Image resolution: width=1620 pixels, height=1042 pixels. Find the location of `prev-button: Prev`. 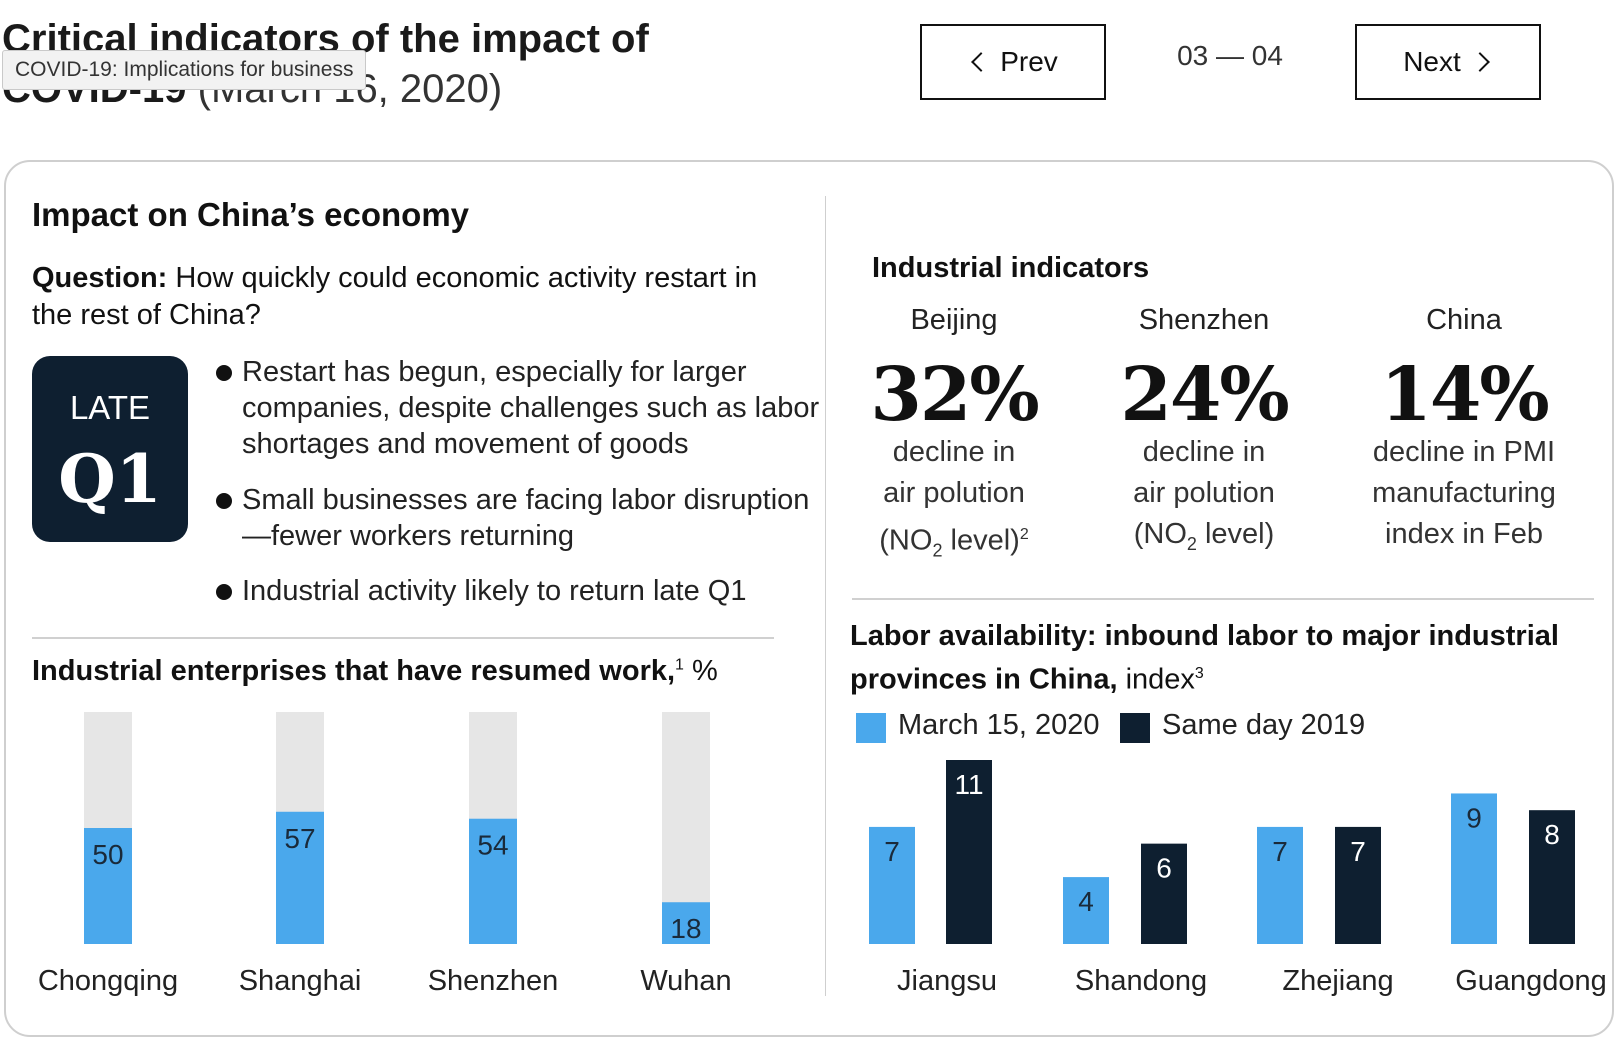

prev-button: Prev is located at coordinates (1013, 62).